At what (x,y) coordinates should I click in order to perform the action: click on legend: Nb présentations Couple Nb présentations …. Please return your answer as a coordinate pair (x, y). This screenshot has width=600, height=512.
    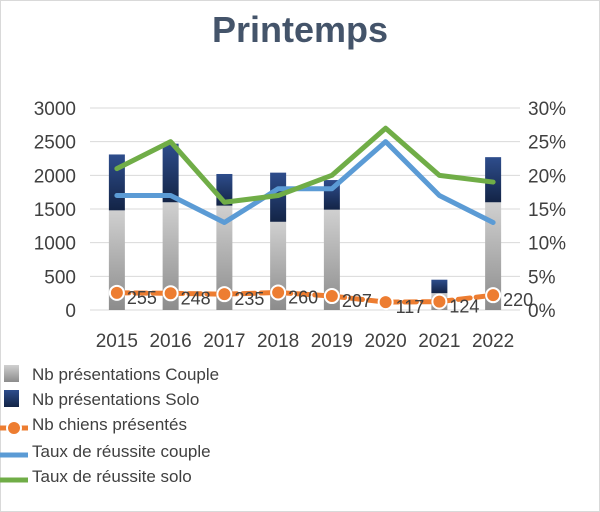
    Looking at the image, I should click on (109, 425).